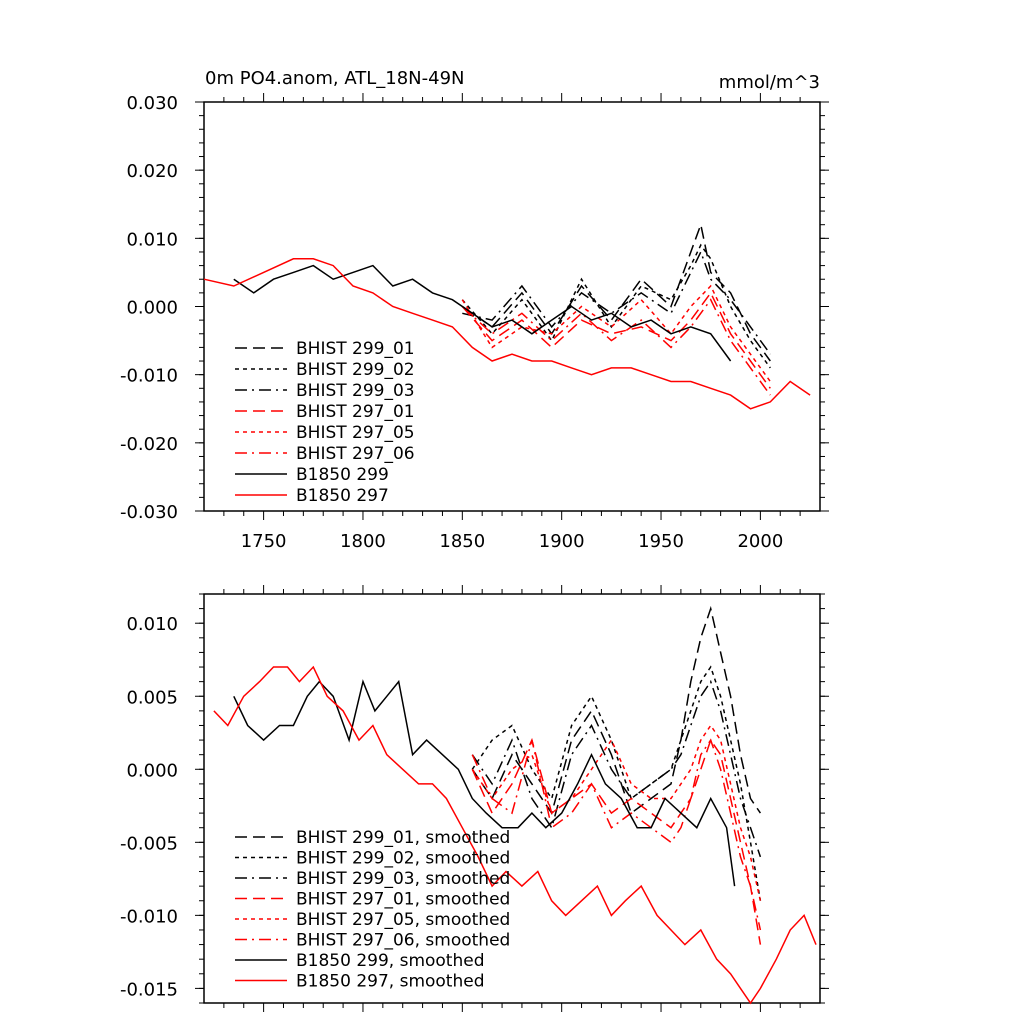 The width and height of the screenshot is (1024, 1029). Describe the element at coordinates (390, 982) in the screenshot. I see `legend-label: B1850 297, smoothed` at that location.